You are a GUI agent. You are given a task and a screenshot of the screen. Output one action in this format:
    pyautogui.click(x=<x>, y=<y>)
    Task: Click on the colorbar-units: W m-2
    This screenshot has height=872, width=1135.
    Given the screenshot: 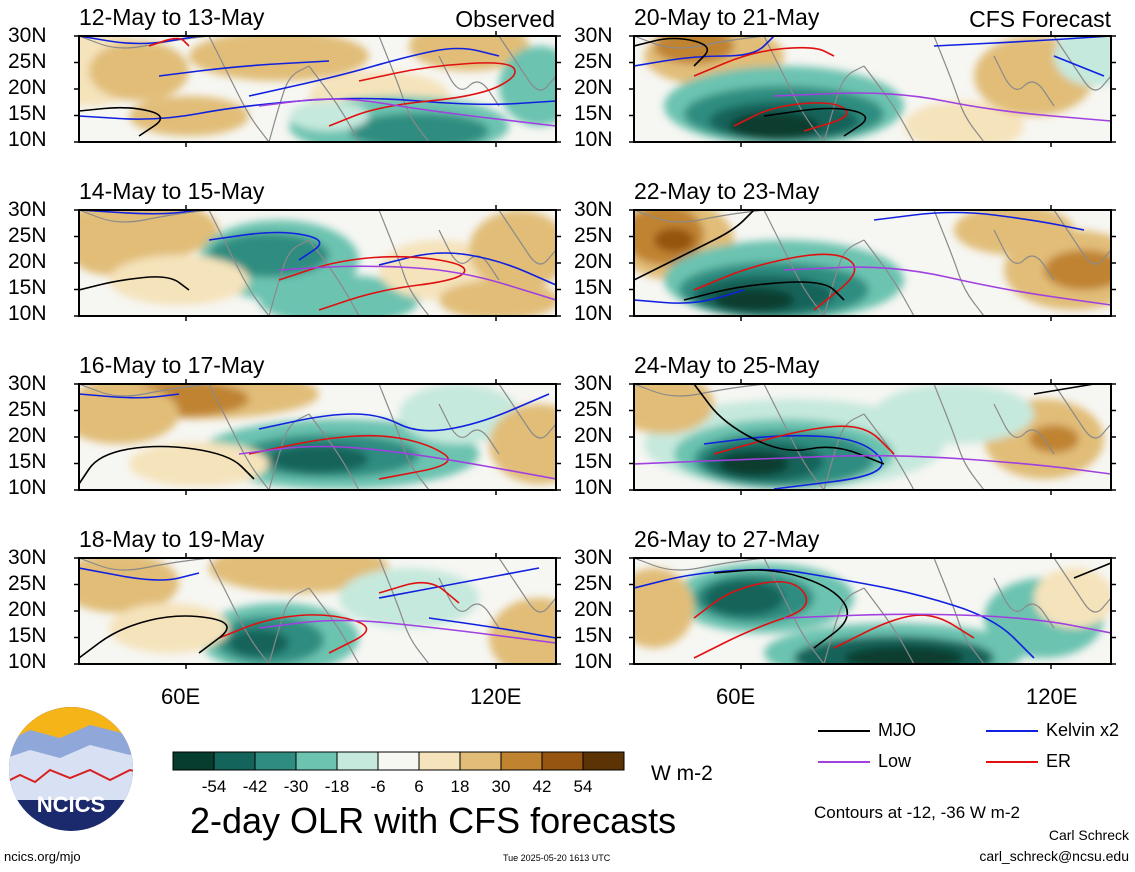 What is the action you would take?
    pyautogui.click(x=682, y=773)
    